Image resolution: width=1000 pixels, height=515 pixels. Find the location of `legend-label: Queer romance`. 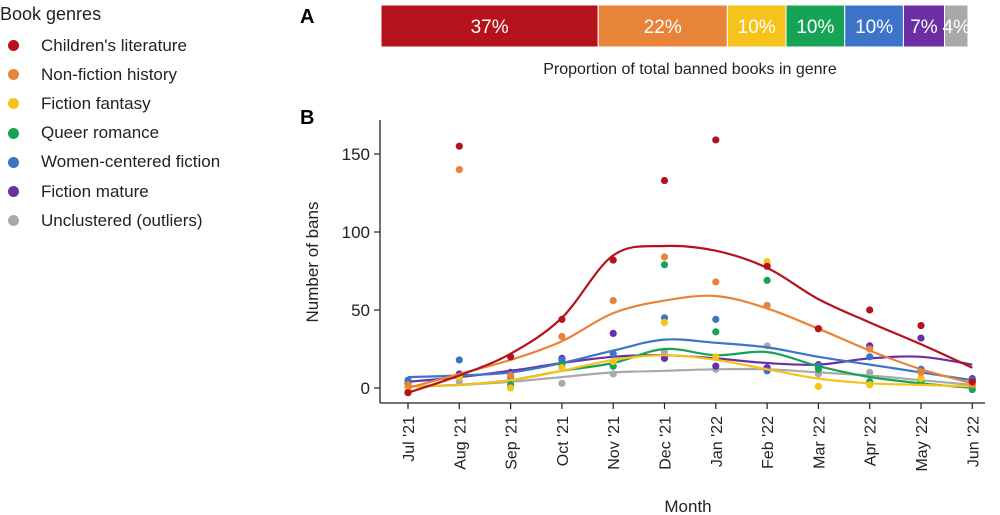

legend-label: Queer romance is located at coordinates (100, 133).